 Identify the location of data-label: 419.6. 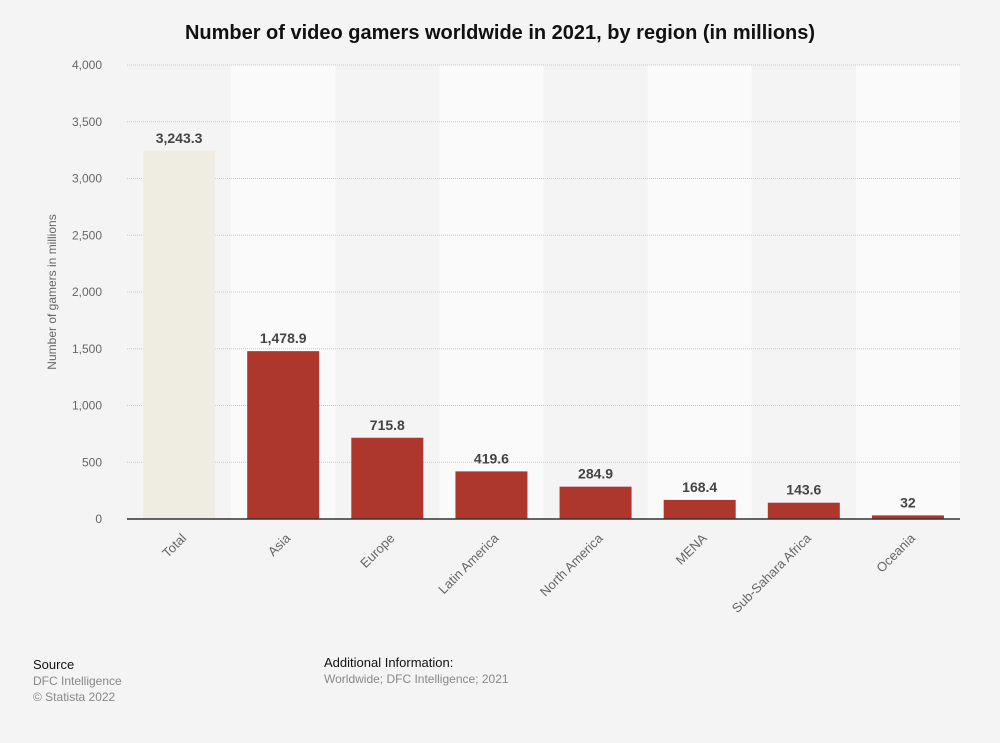
(491, 458).